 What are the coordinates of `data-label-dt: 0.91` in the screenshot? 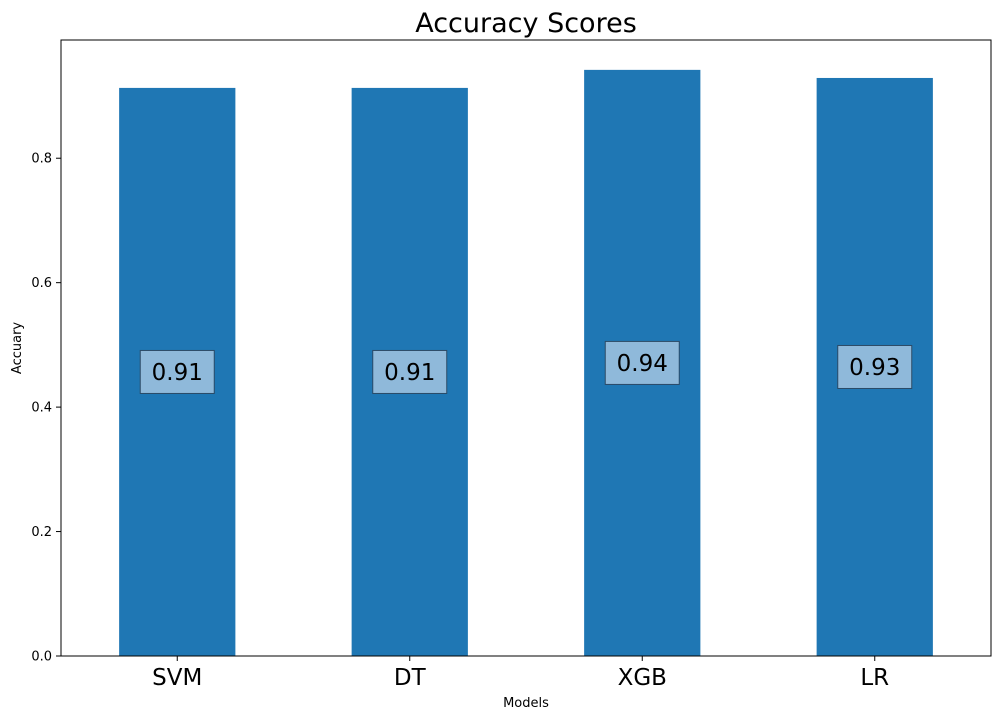 It's located at (410, 371).